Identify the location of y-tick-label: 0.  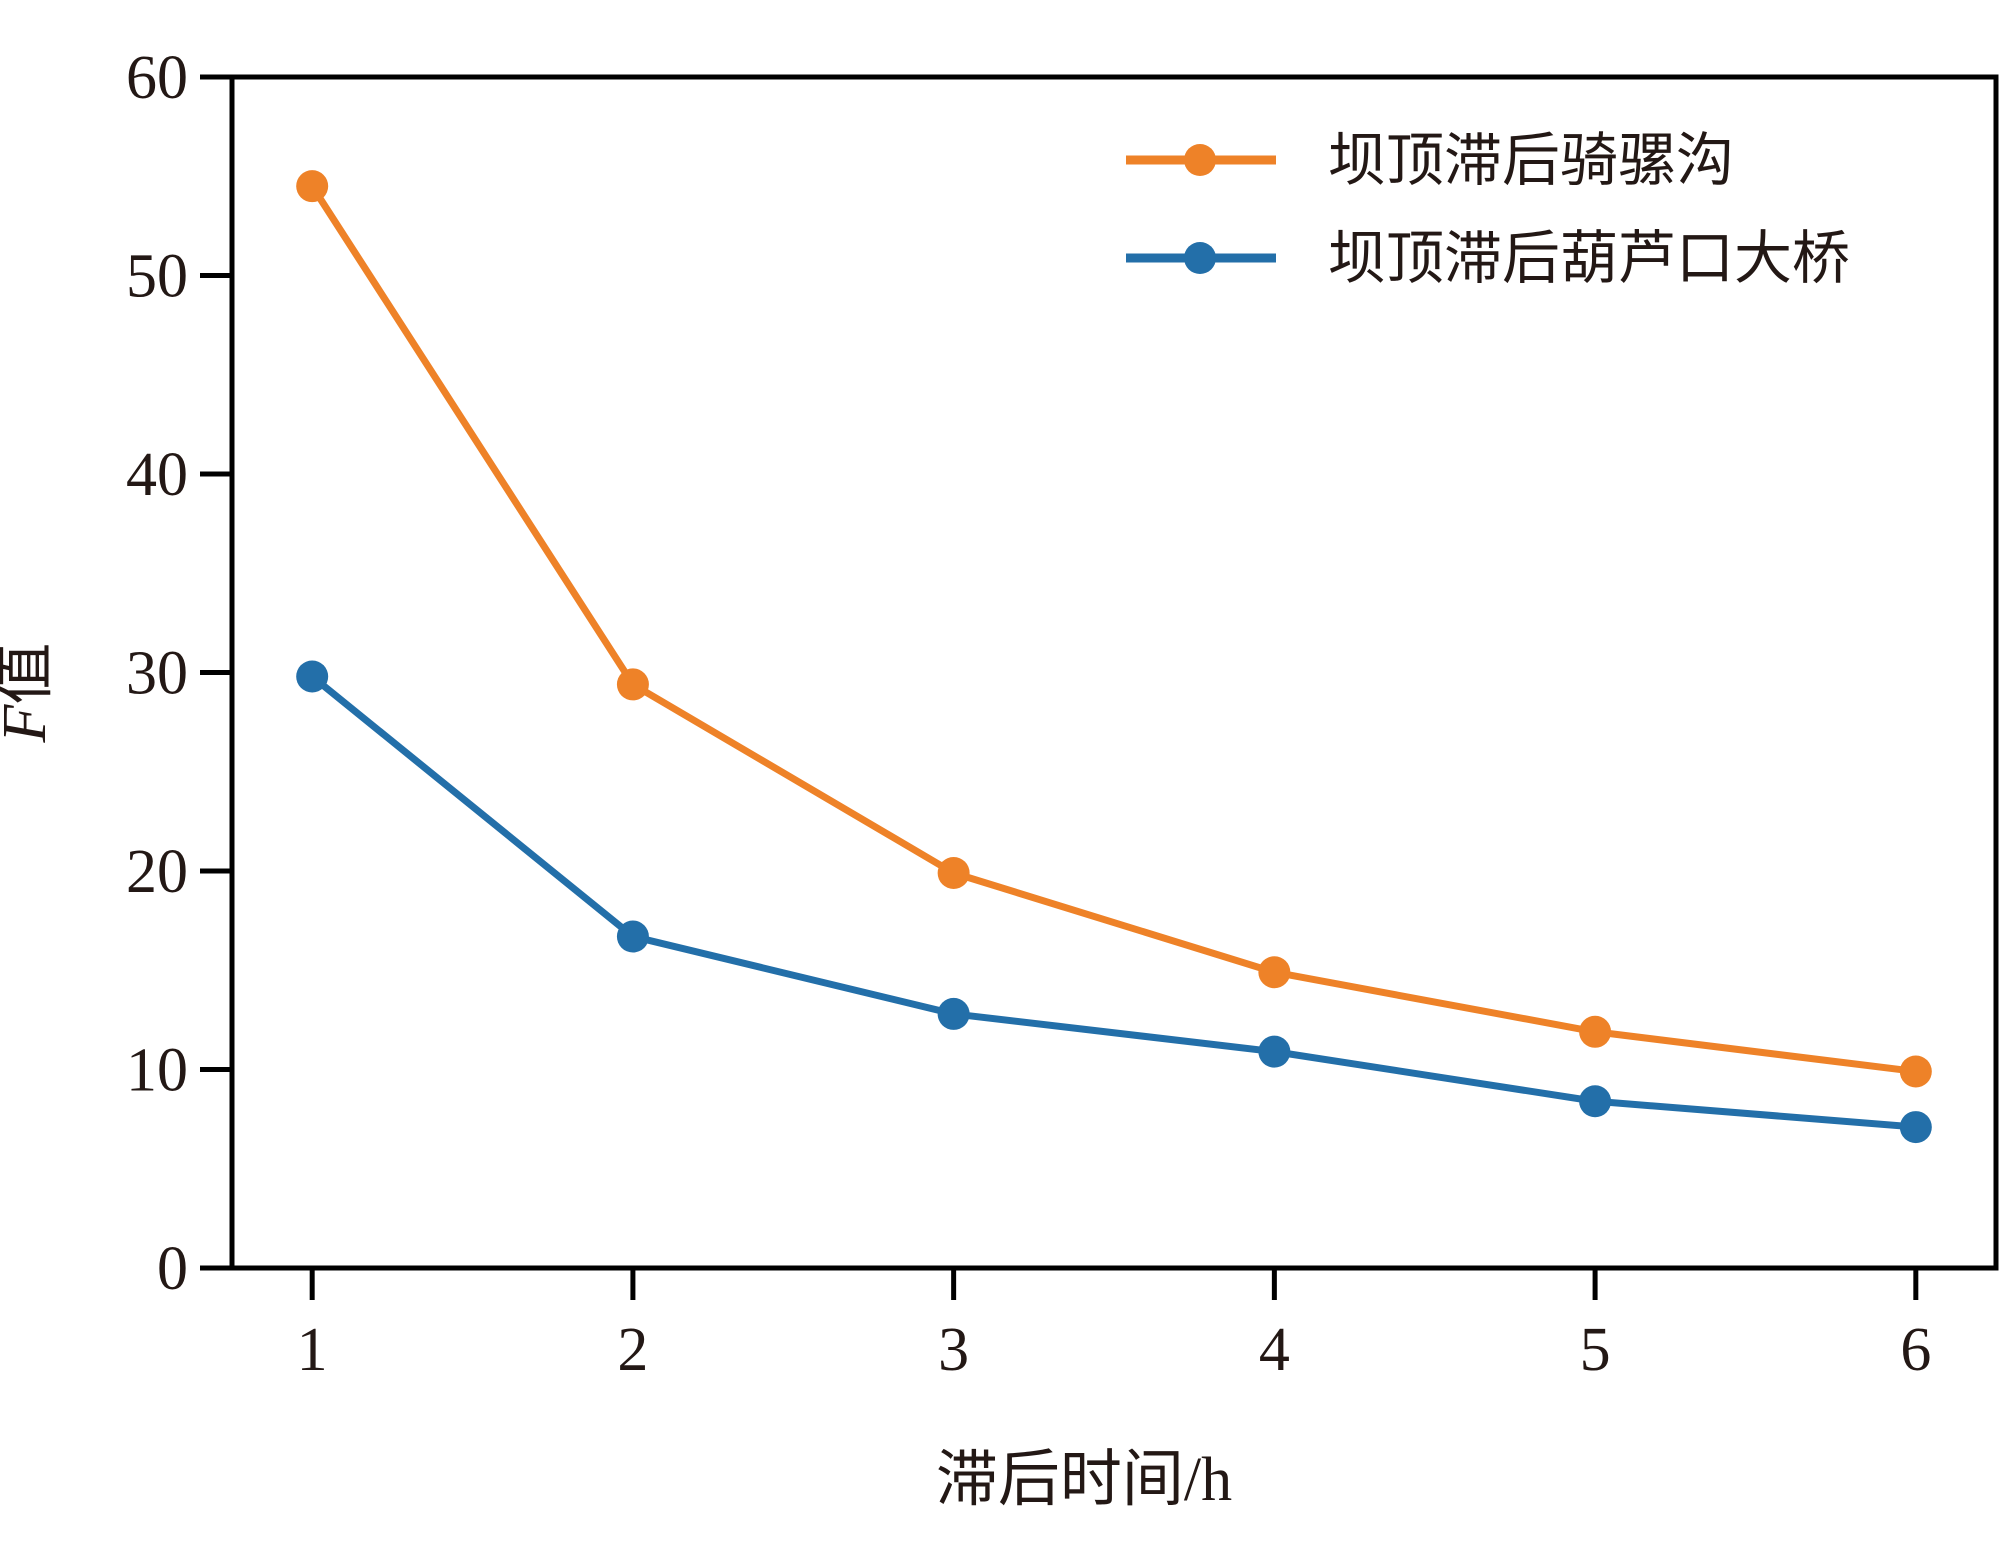
(172, 1269).